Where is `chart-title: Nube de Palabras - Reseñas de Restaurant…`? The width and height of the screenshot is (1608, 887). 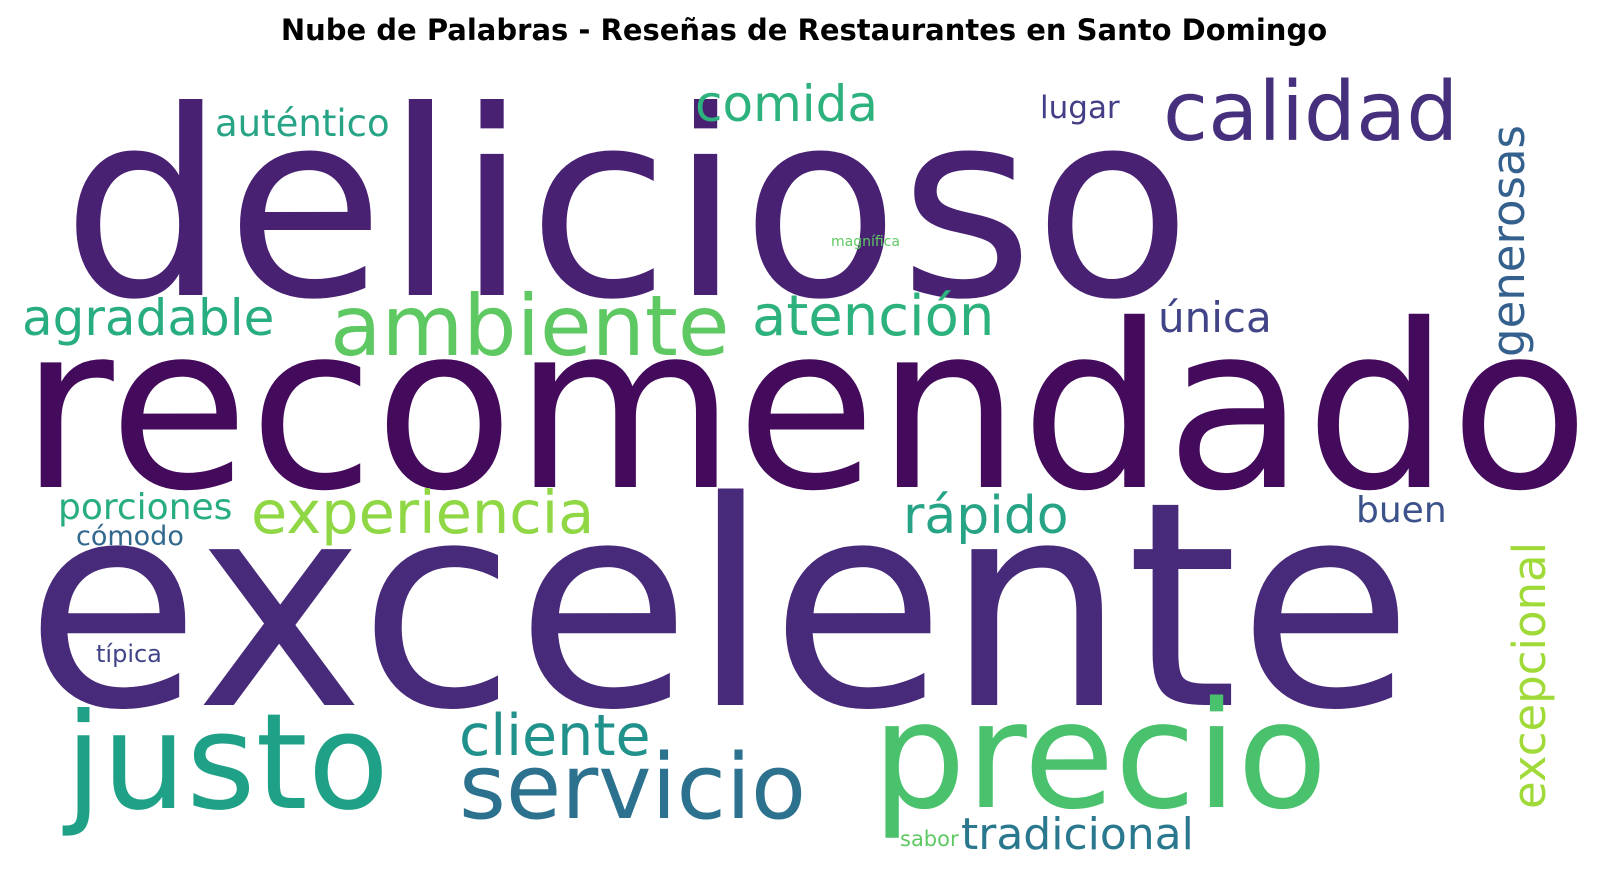
chart-title: Nube de Palabras - Reseñas de Restaurant… is located at coordinates (804, 30).